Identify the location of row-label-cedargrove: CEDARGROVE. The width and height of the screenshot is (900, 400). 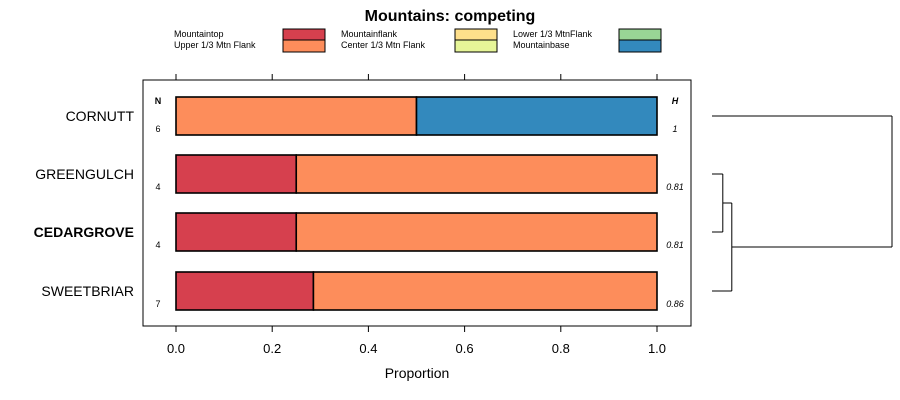
(84, 232).